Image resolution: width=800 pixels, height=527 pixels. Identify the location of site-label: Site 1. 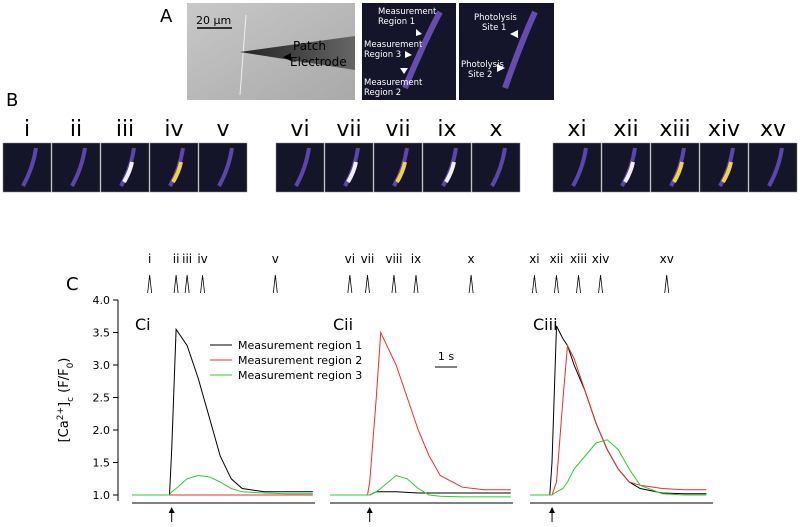
(494, 28).